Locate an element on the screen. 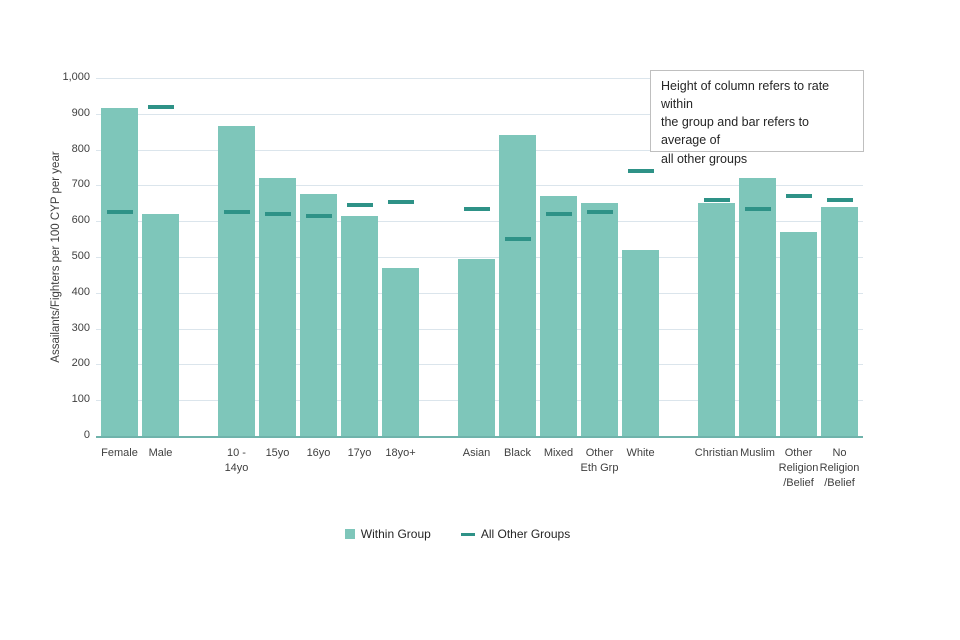  bar-slot-17yo is located at coordinates (359, 257).